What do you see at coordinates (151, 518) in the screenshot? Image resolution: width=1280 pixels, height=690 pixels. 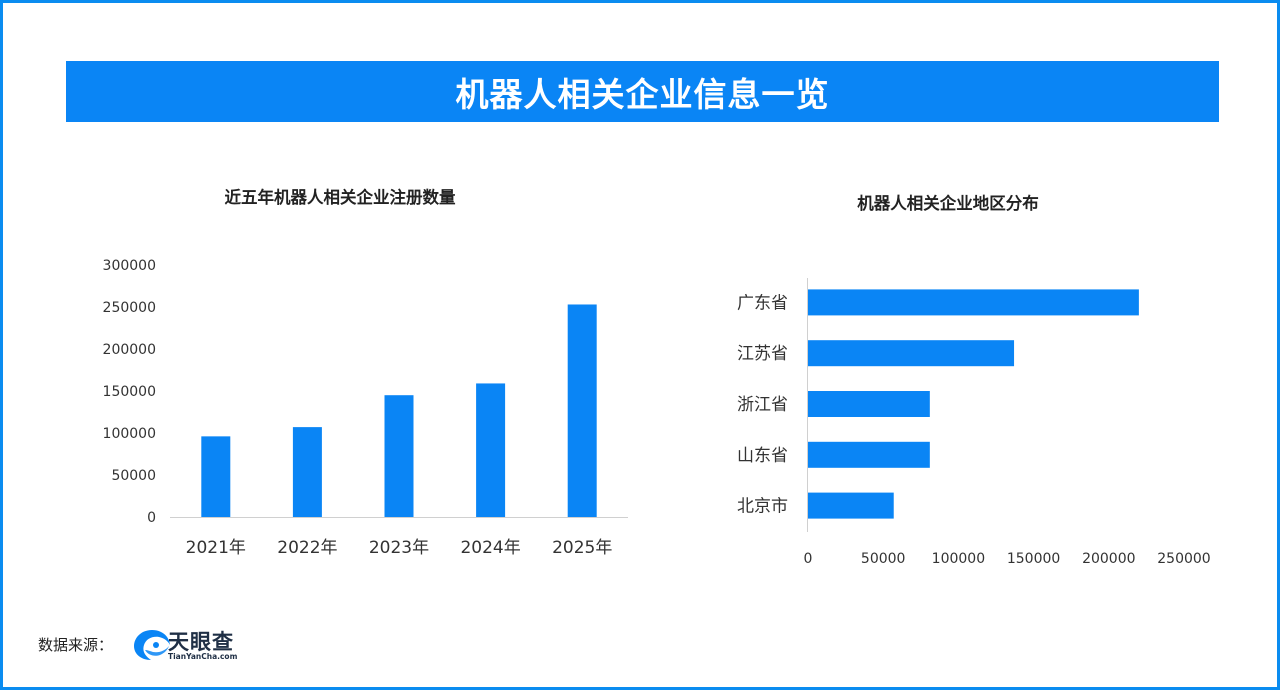 I see `y-tick-label: 0` at bounding box center [151, 518].